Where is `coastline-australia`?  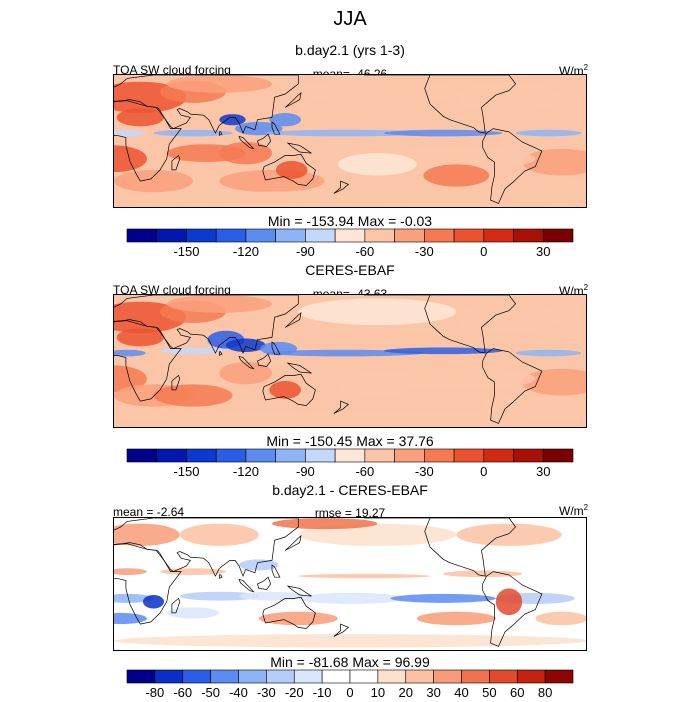 coastline-australia is located at coordinates (289, 612).